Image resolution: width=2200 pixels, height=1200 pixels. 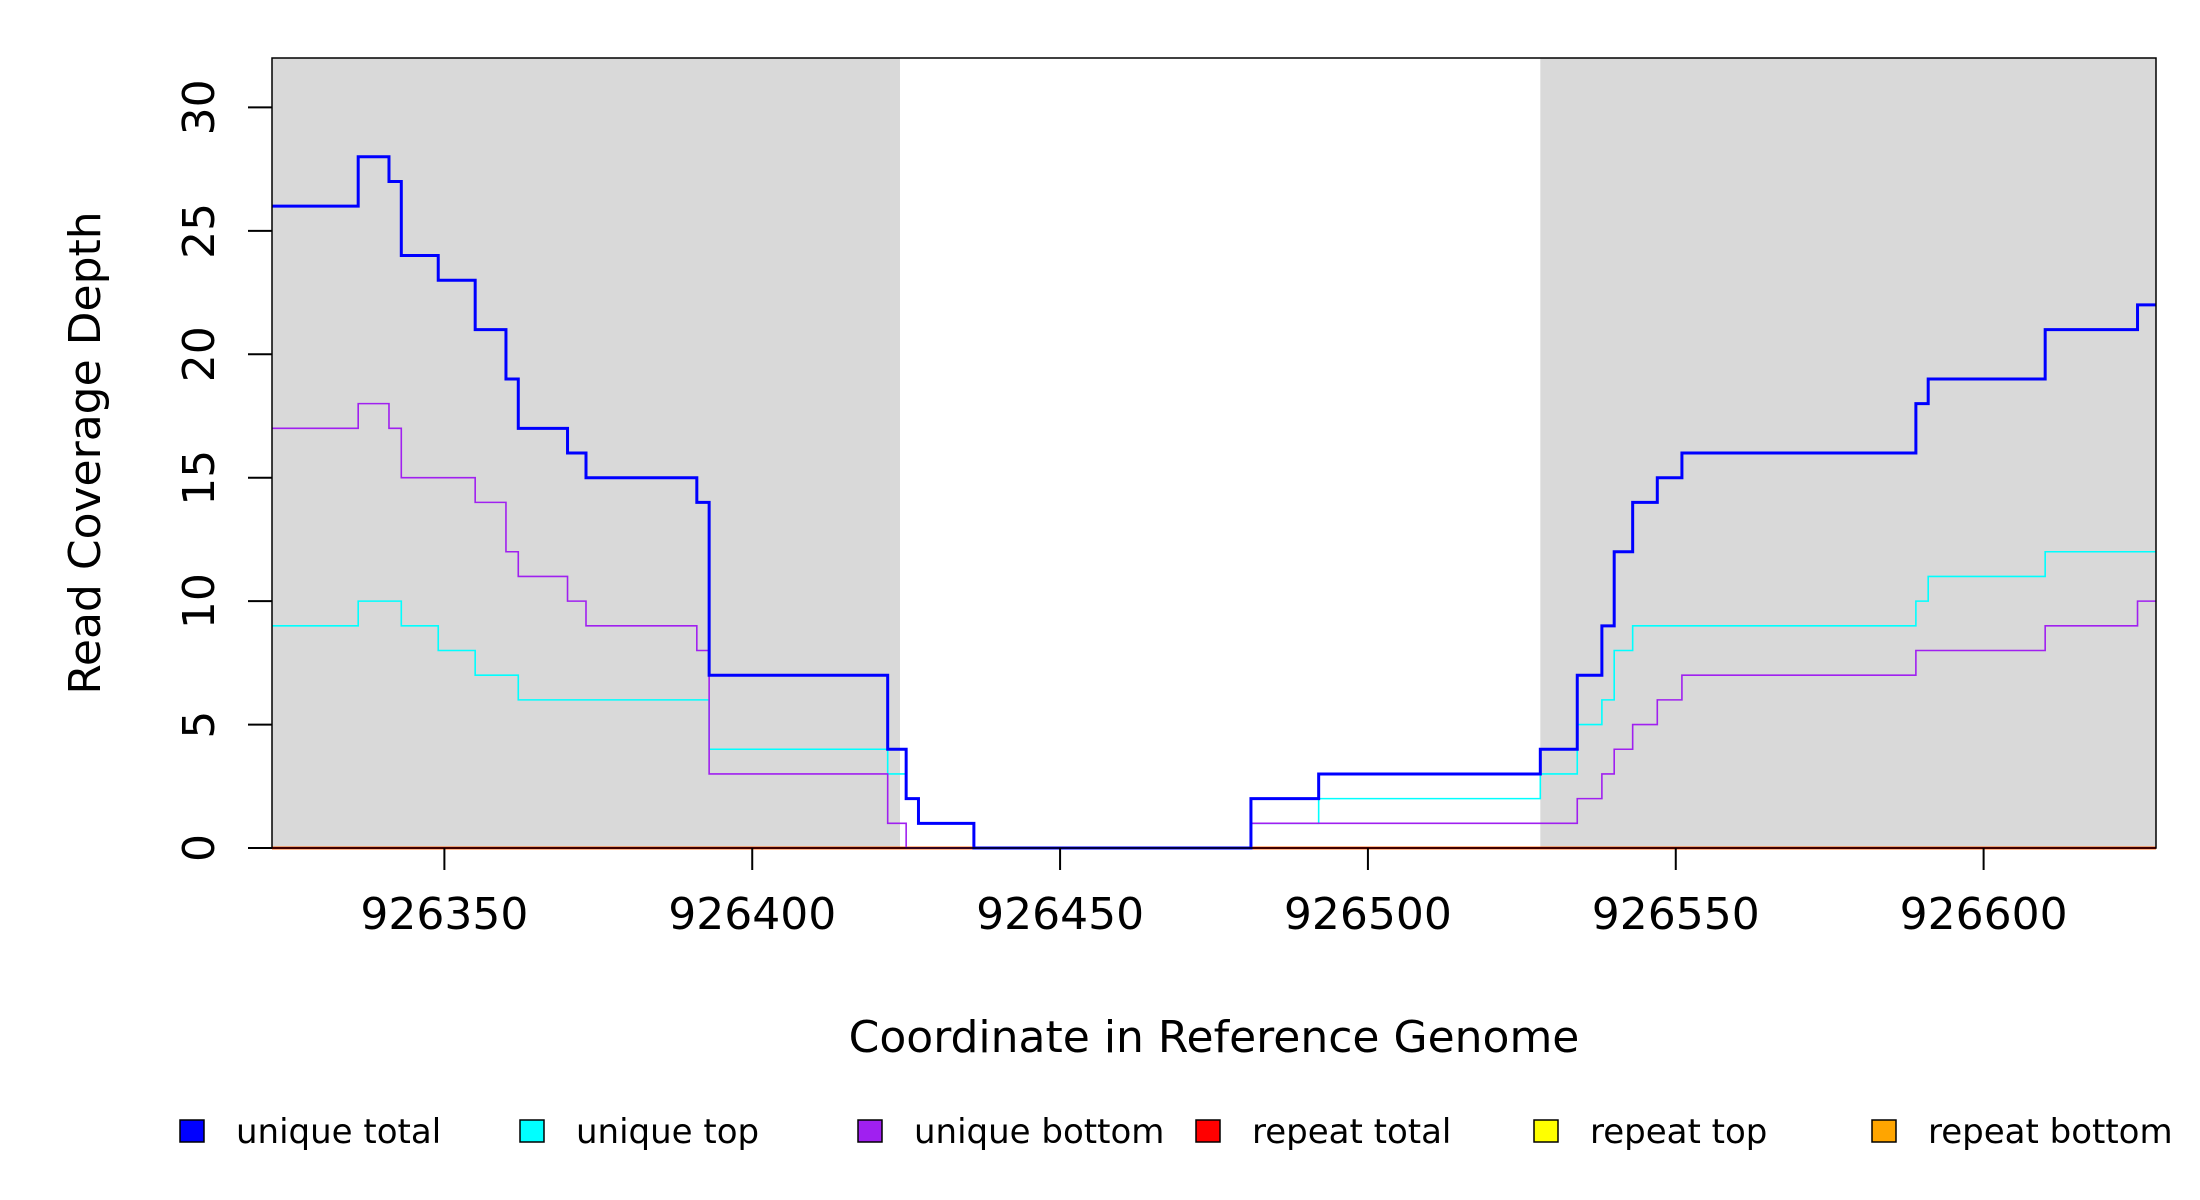 I want to click on legend-swatch-repeat-total, so click(x=1208, y=1131).